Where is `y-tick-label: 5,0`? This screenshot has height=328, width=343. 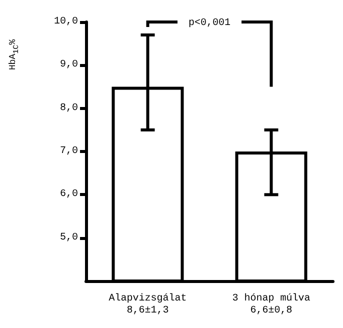
y-tick-label: 5,0 is located at coordinates (69, 238).